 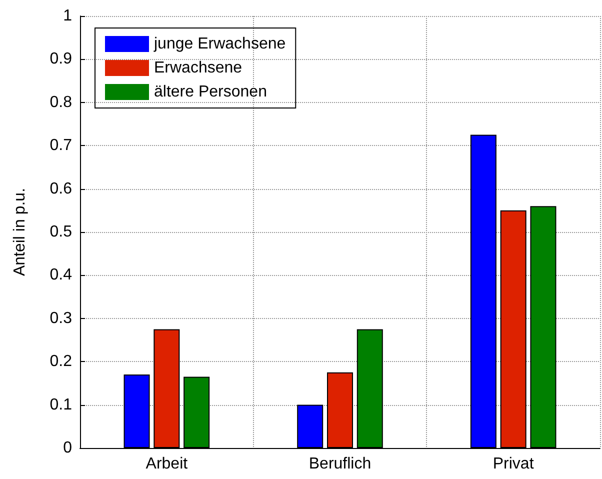 I want to click on y-tick-label: 0.9, so click(x=61, y=59).